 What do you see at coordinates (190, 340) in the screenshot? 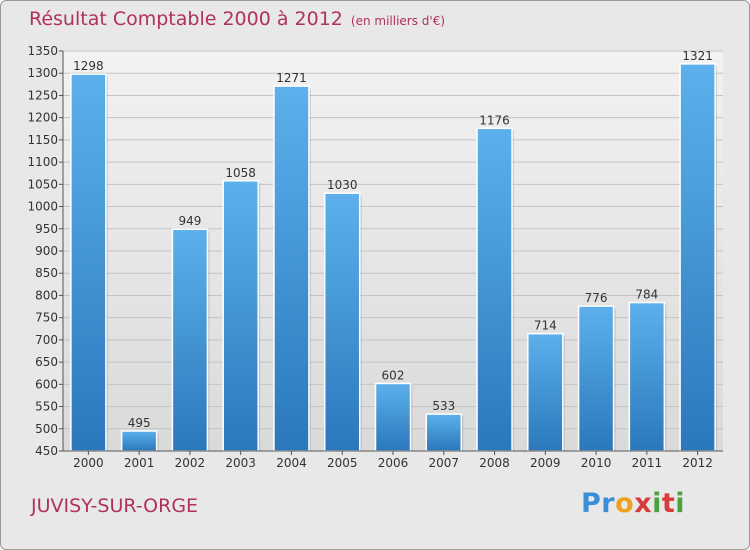
I see `bar-2002` at bounding box center [190, 340].